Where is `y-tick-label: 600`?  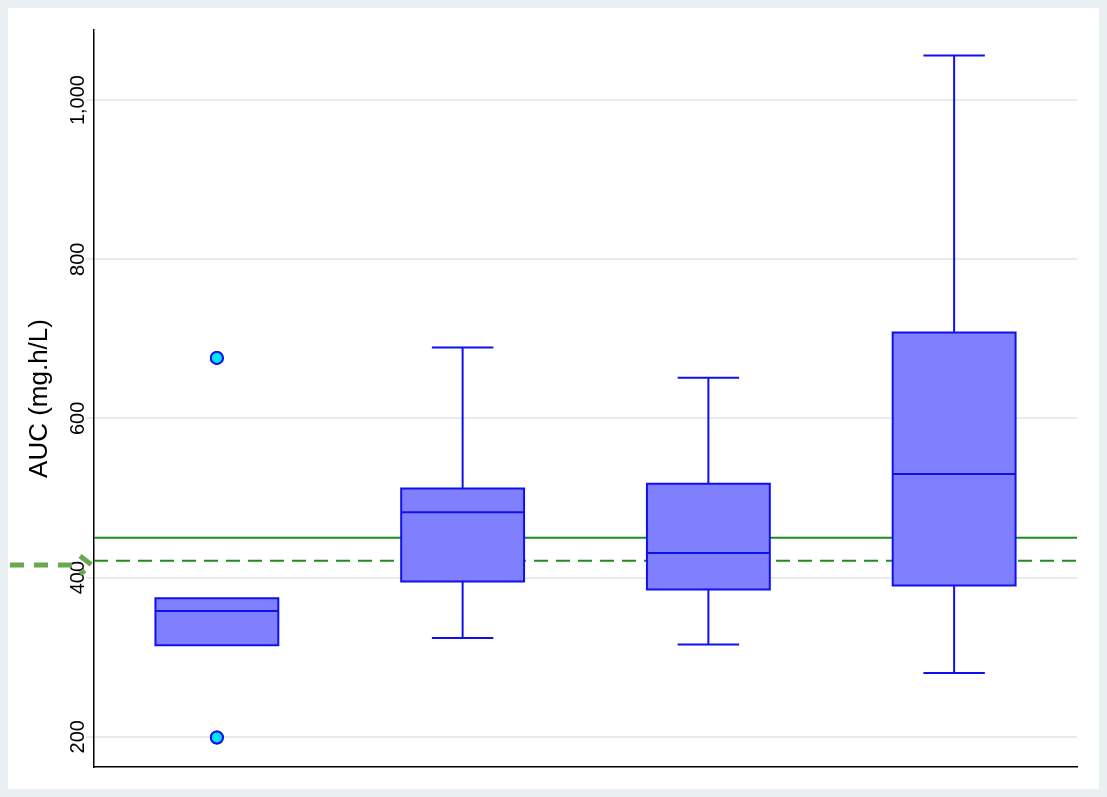 y-tick-label: 600 is located at coordinates (76, 418).